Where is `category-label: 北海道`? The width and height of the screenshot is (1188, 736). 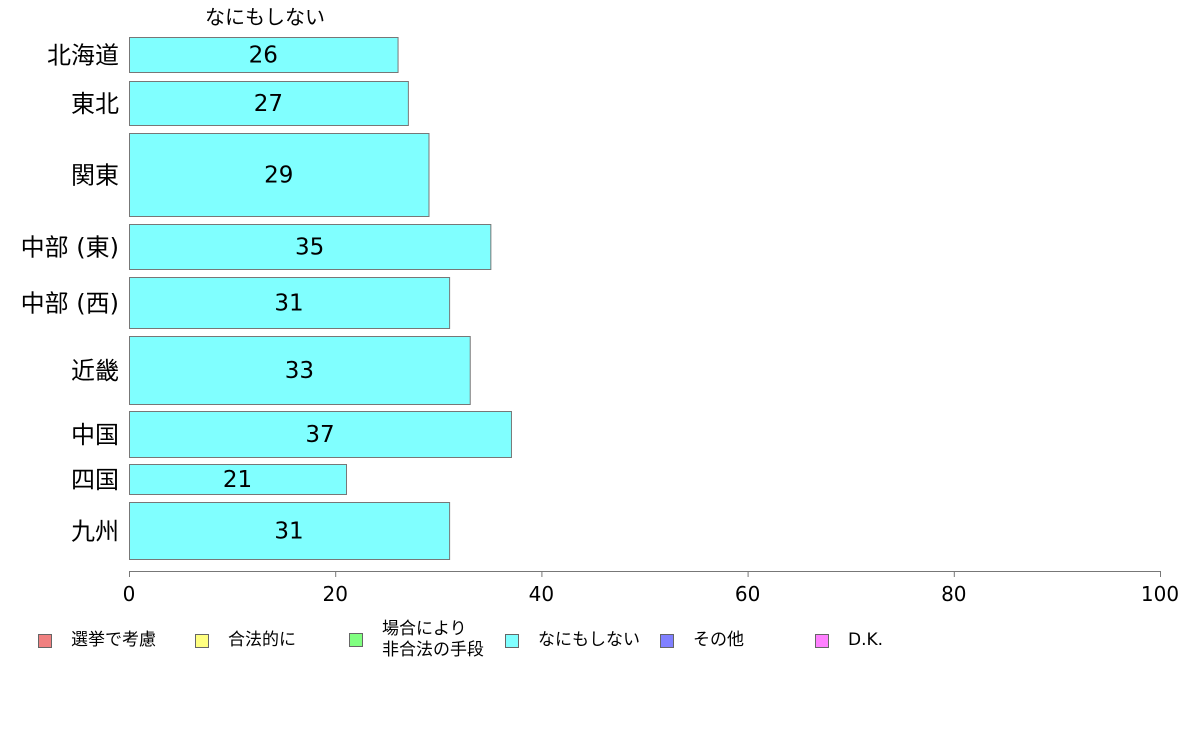 category-label: 北海道 is located at coordinates (83, 56).